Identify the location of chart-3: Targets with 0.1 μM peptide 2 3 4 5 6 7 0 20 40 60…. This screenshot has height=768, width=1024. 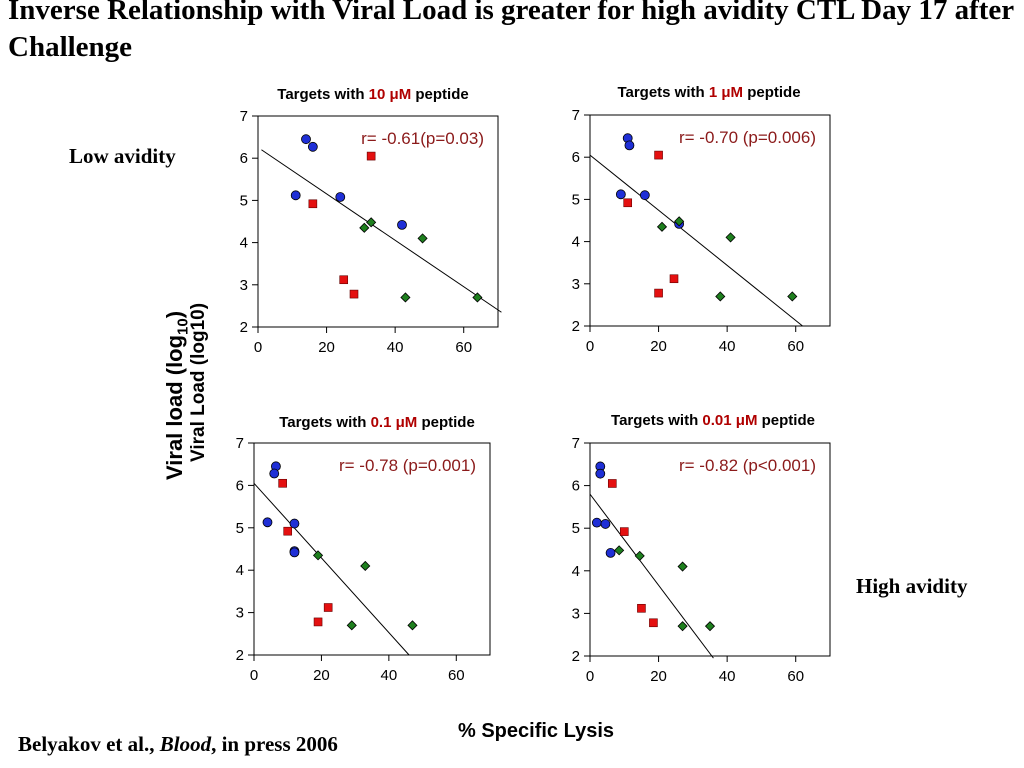
(363, 549).